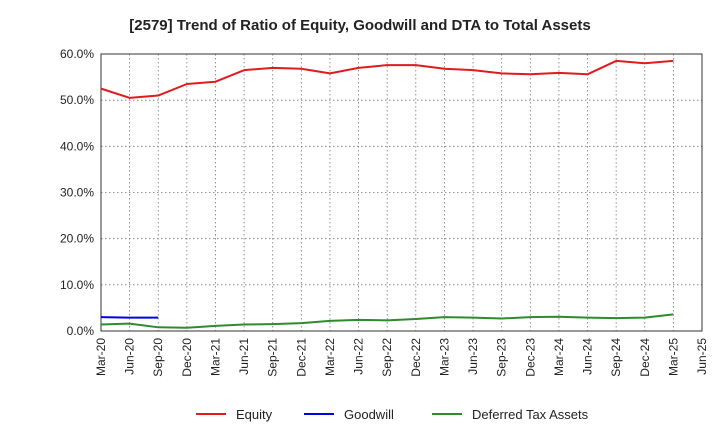 The height and width of the screenshot is (440, 720). I want to click on legend-label-goodwill: Goodwill, so click(369, 414).